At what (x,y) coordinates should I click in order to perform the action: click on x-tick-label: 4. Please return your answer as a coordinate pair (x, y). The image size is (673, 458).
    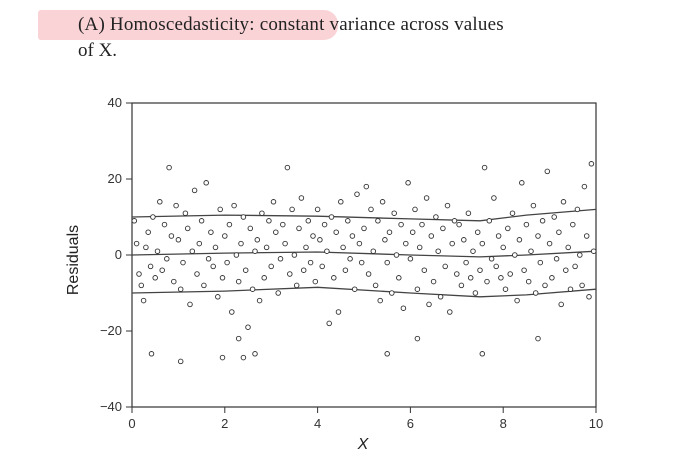
    Looking at the image, I should click on (317, 423).